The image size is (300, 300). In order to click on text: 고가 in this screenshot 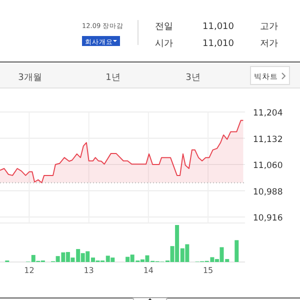, I will do `click(269, 27)`.